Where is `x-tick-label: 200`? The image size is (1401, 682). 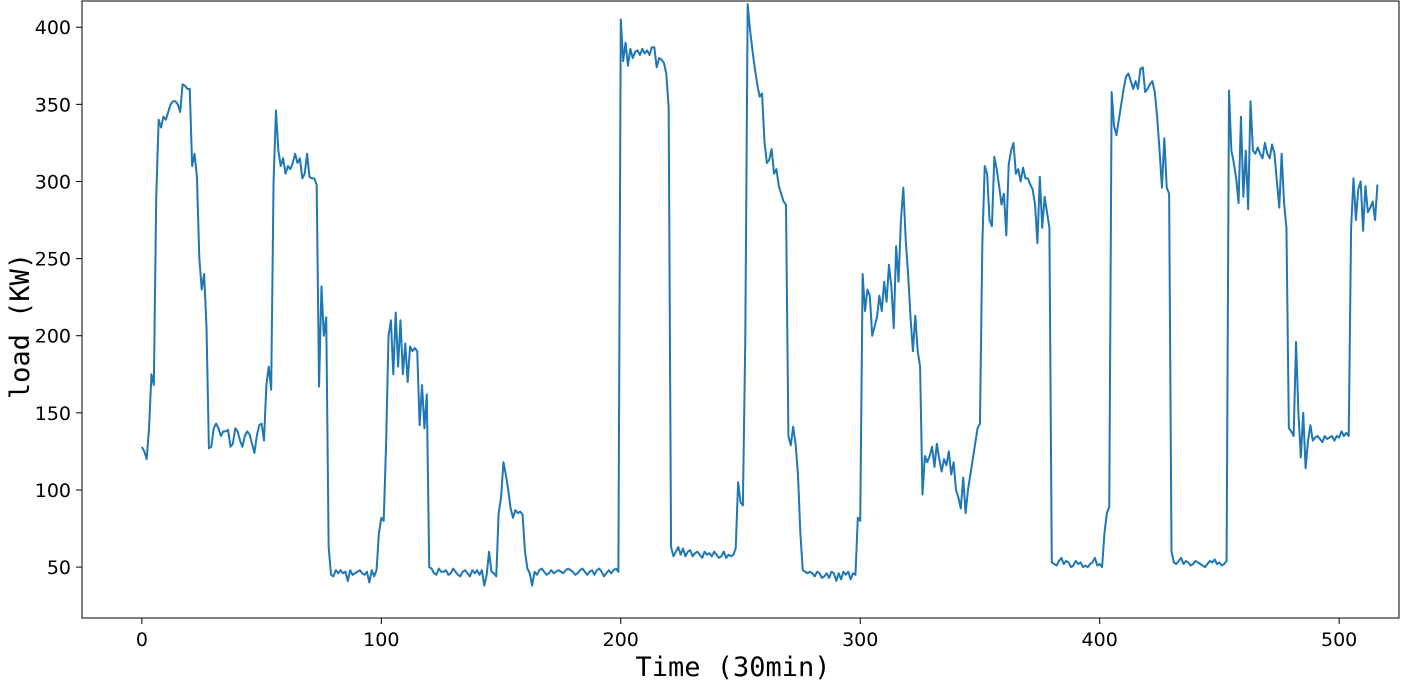 x-tick-label: 200 is located at coordinates (621, 640).